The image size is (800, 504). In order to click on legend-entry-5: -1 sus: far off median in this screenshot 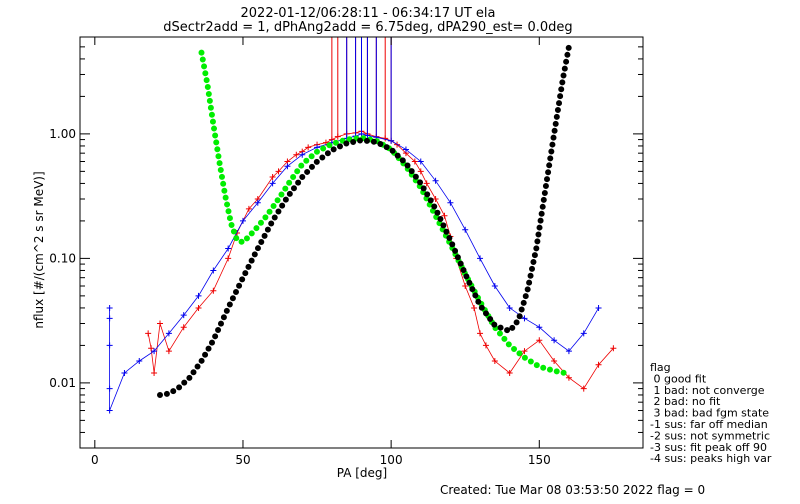, I will do `click(709, 424)`.